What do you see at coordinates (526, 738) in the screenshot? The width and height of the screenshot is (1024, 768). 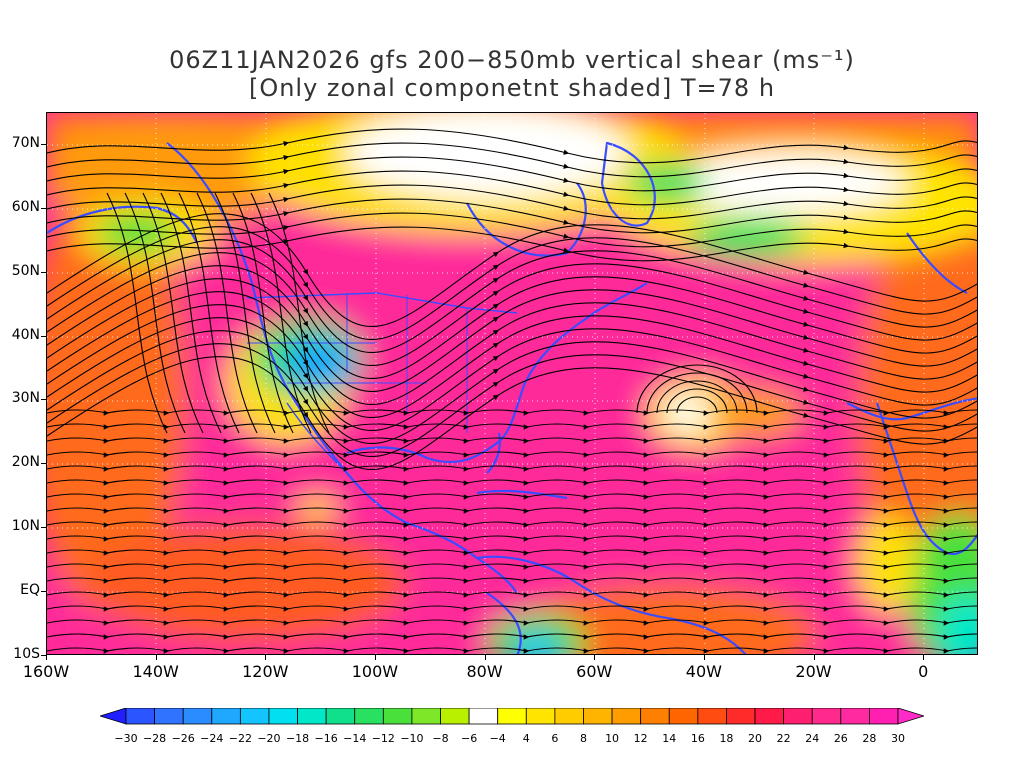 I see `colorbar-label: 4` at bounding box center [526, 738].